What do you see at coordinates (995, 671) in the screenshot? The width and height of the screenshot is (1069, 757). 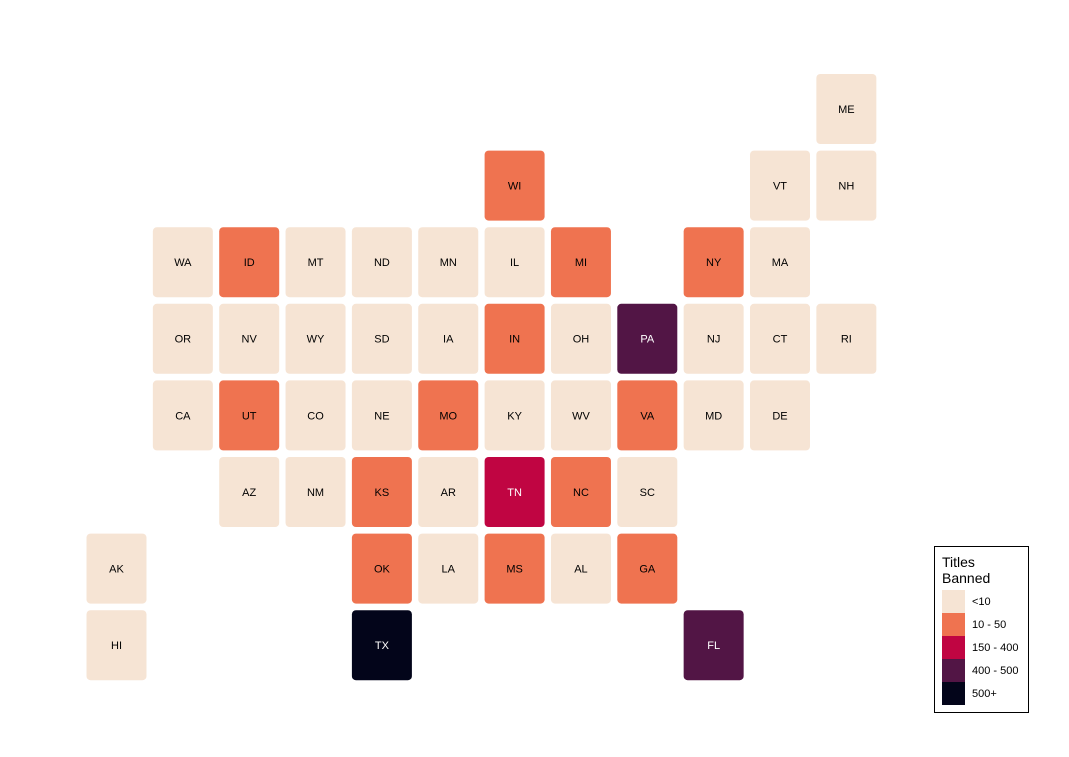 I see `legend-label: 400 - 500` at bounding box center [995, 671].